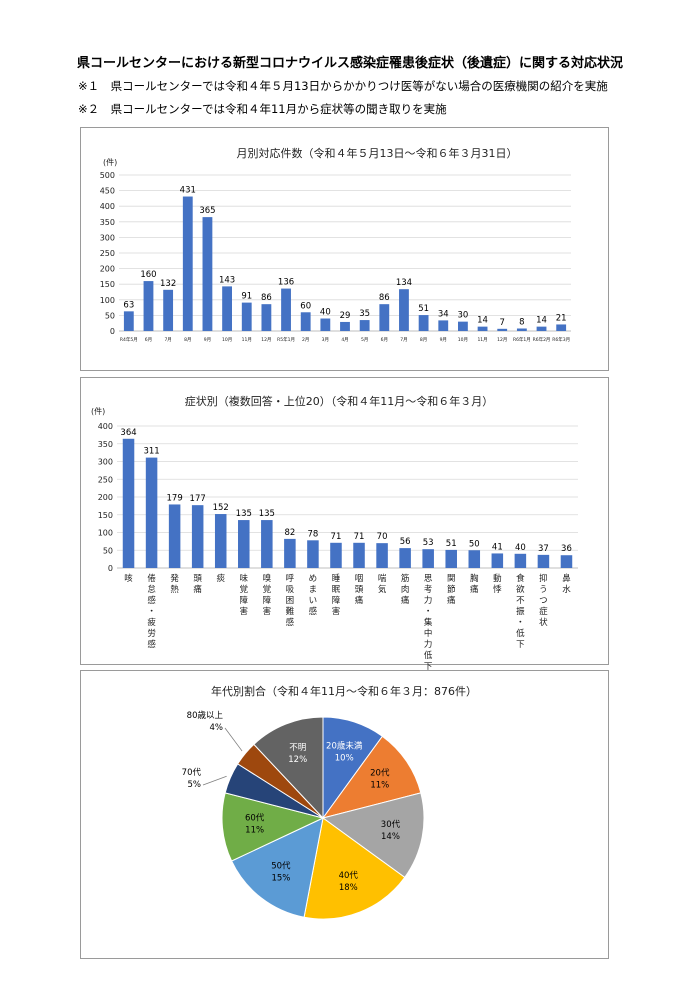 This screenshot has width=700, height=990. I want to click on chart-title: 症状別（複数回答・上位20）（令和４年11月～令和６年３月）, so click(339, 401).